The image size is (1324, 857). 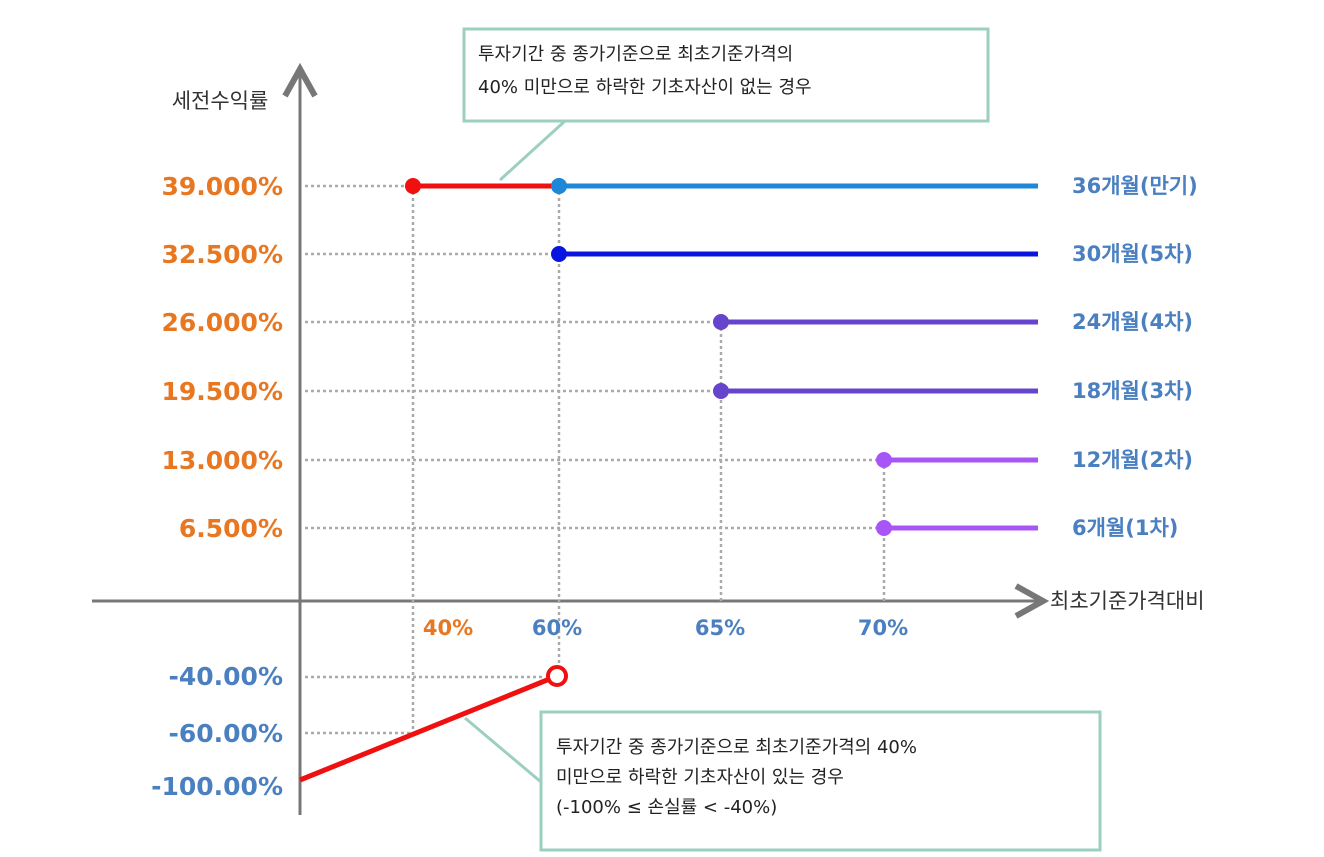 What do you see at coordinates (231, 528) in the screenshot?
I see `return-label: 6.500%` at bounding box center [231, 528].